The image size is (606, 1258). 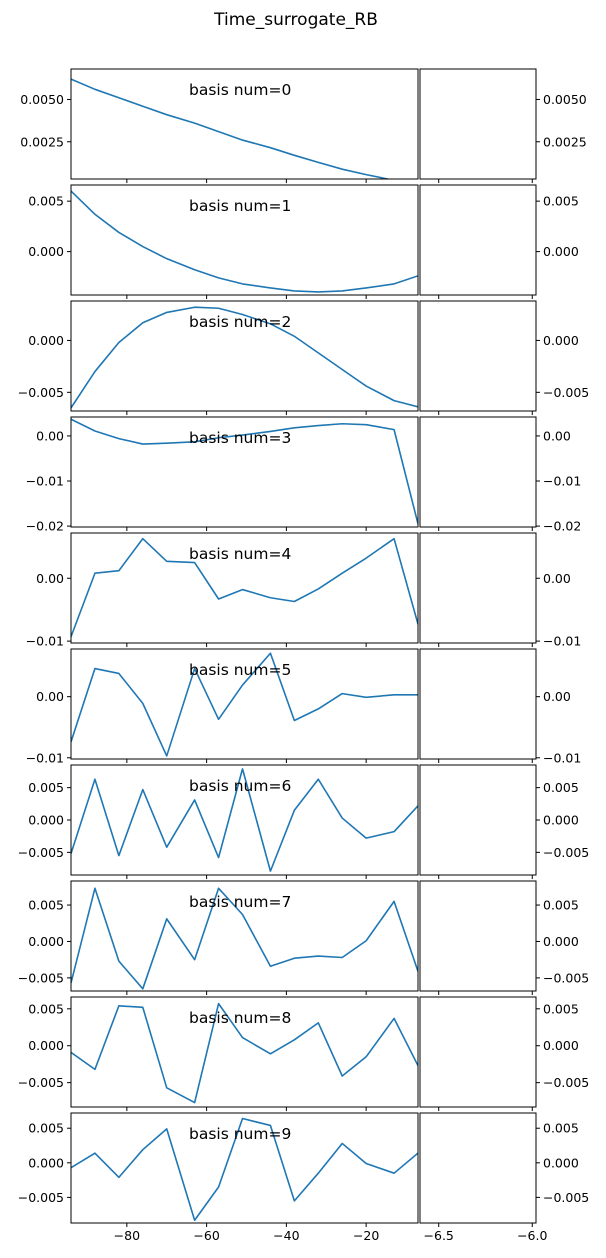 I want to click on panel-label: basis num=8, so click(x=240, y=1018).